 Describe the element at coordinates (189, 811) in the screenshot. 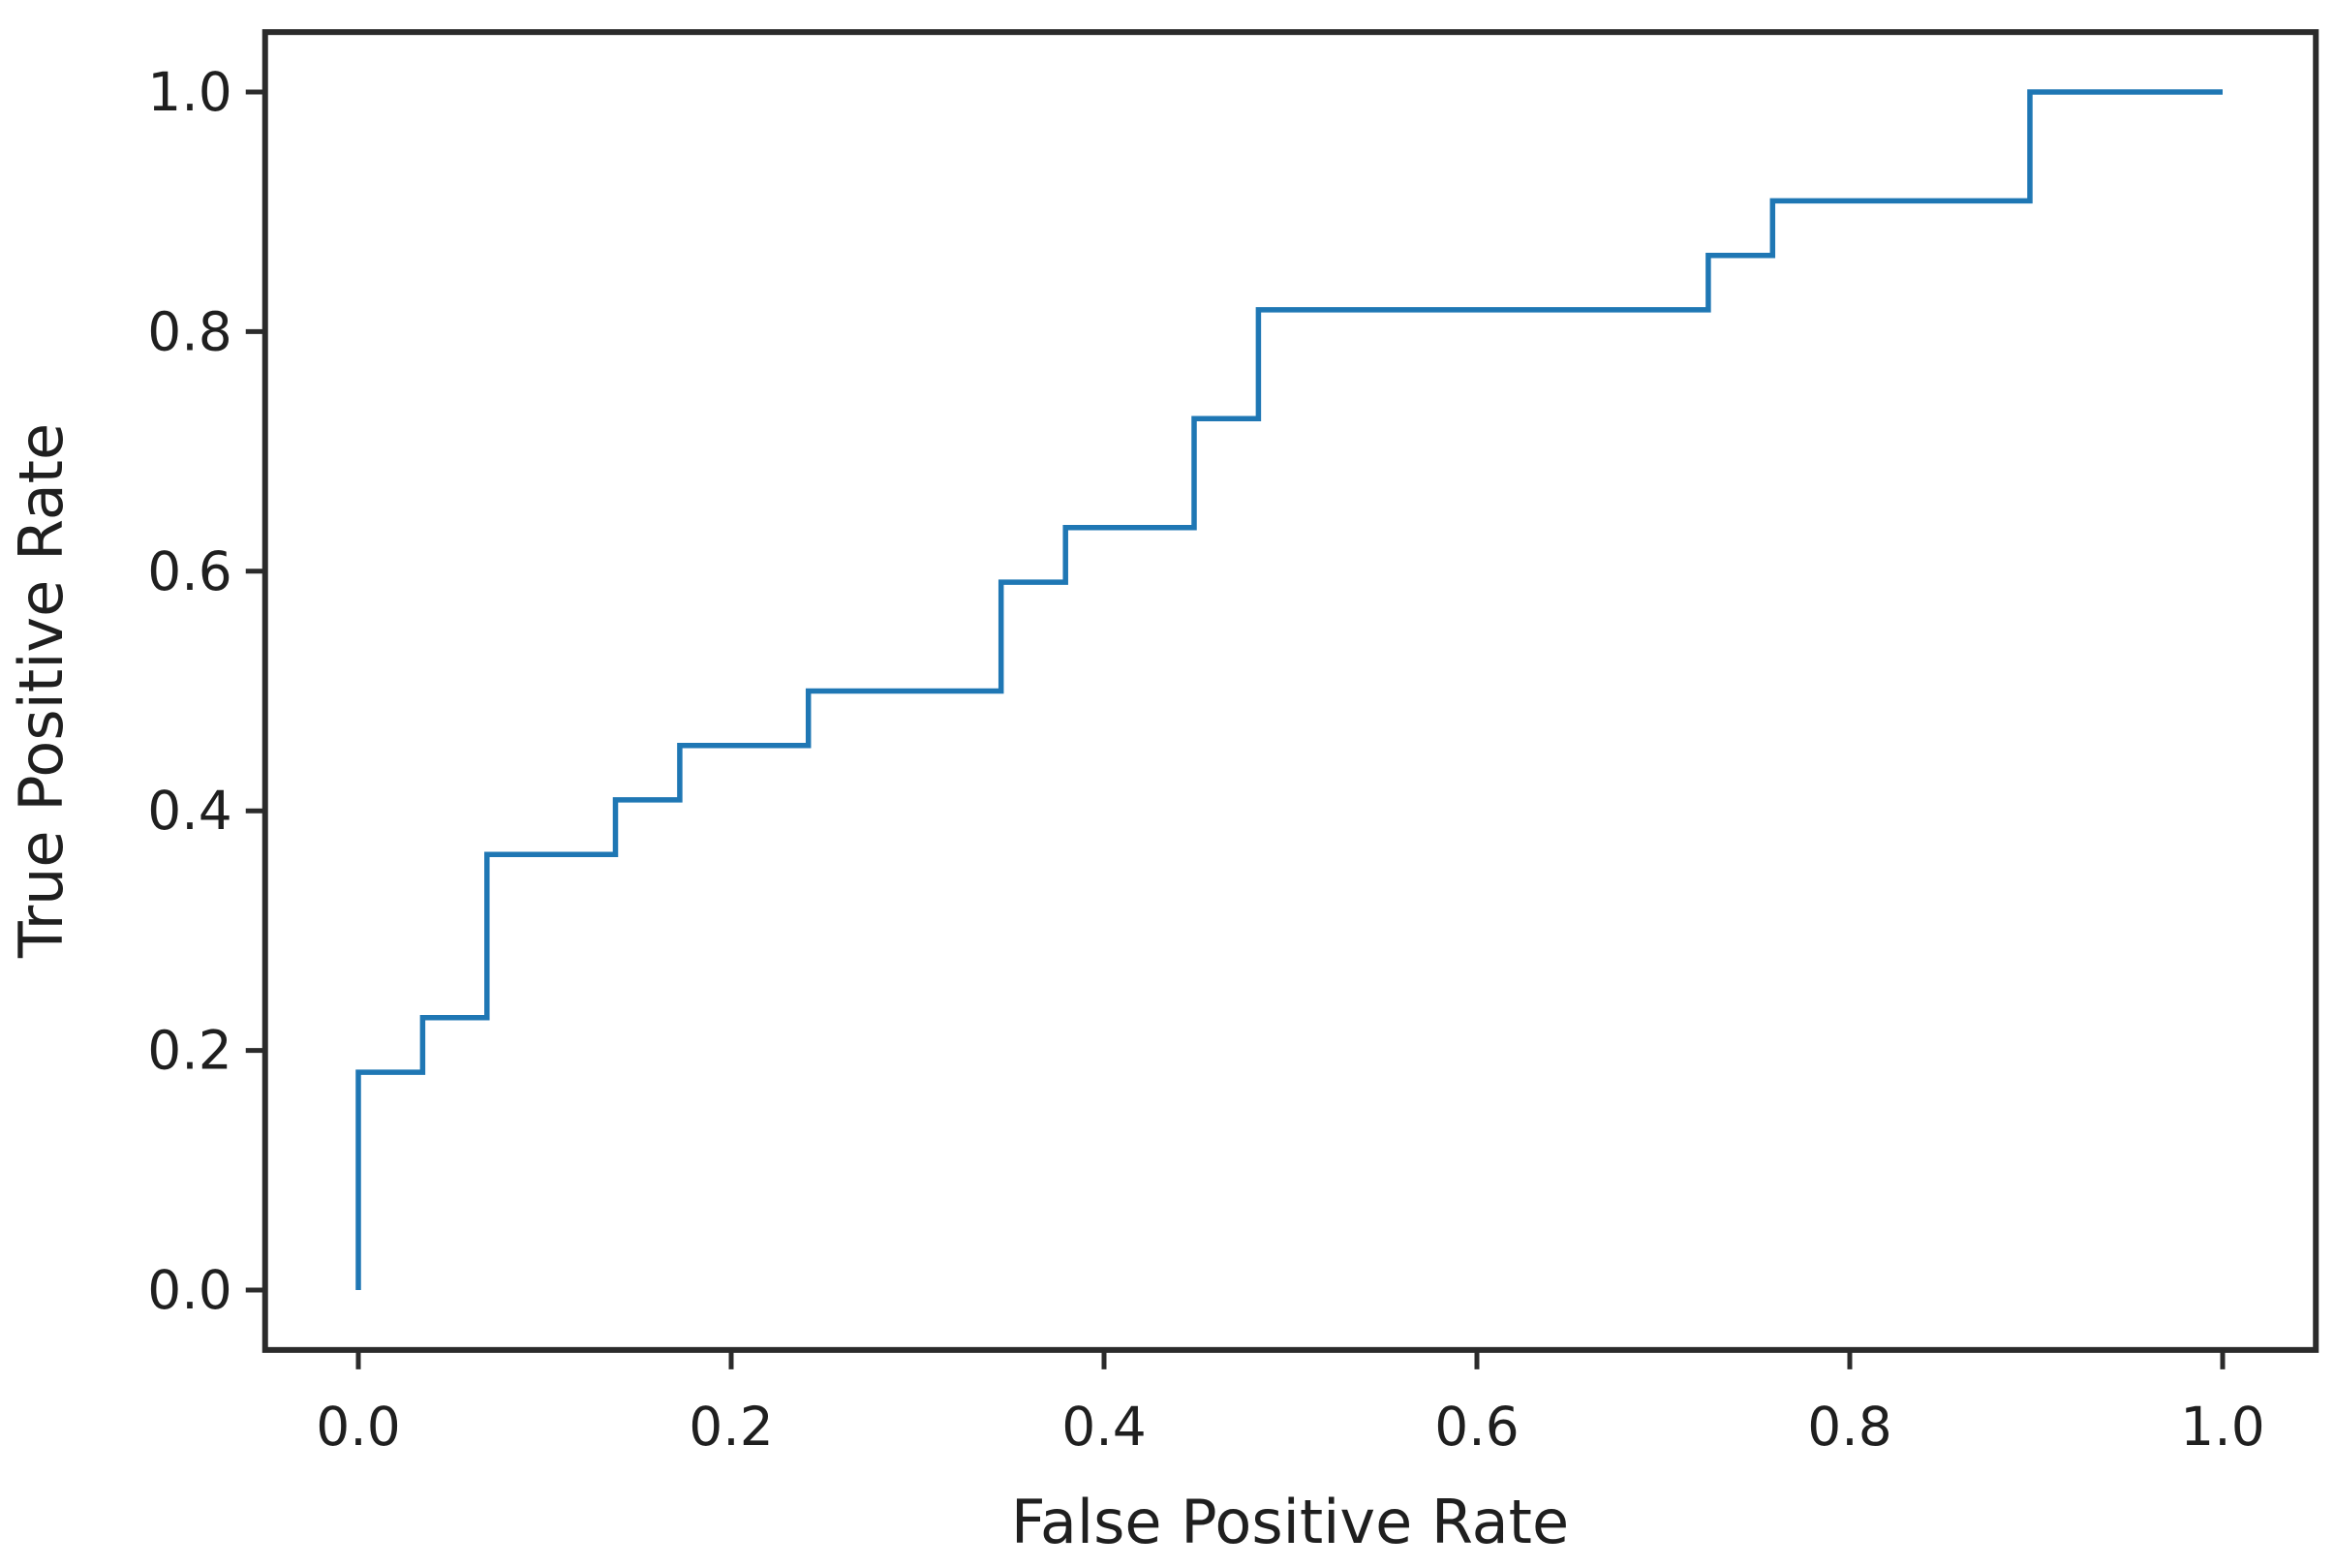

I see `y-tick-label: 0.4` at that location.